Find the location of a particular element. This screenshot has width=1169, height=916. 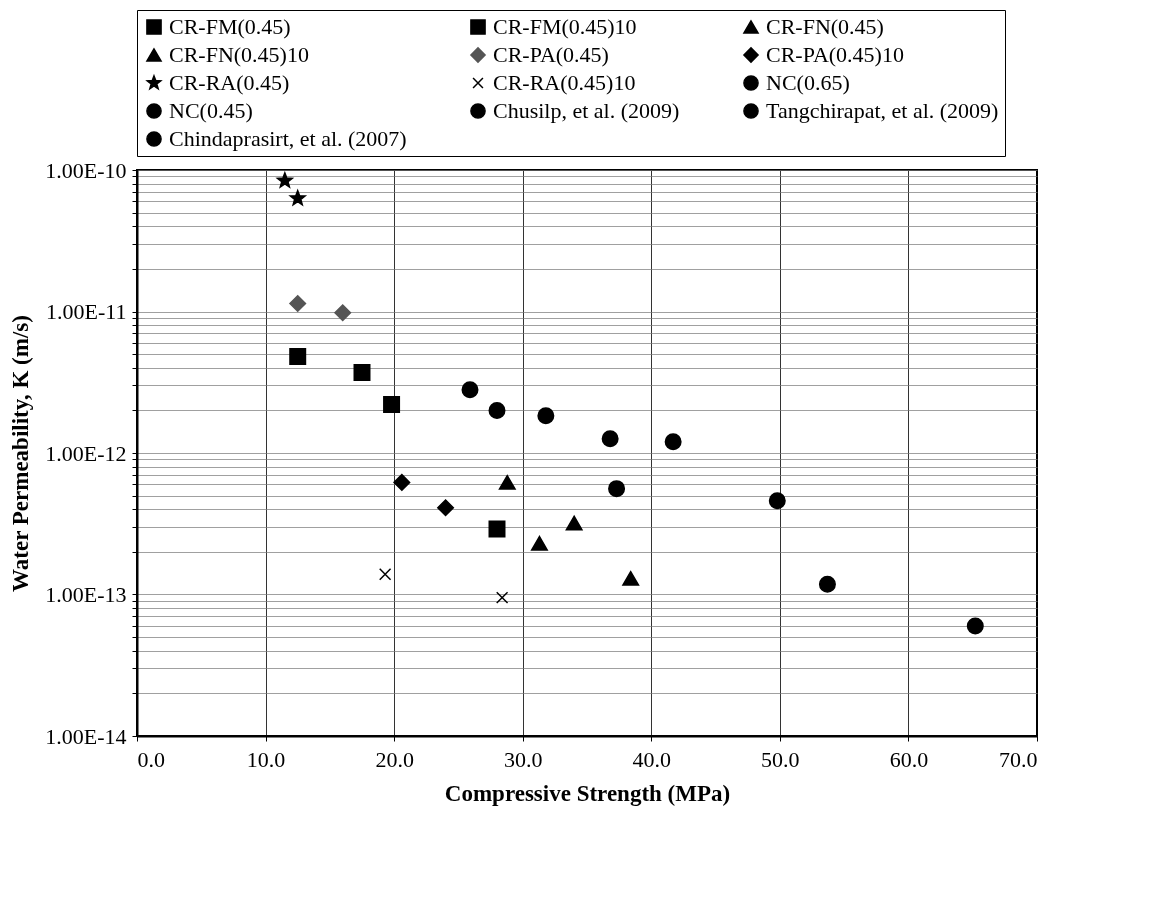

x-tick-label: 20.0 is located at coordinates (394, 759).